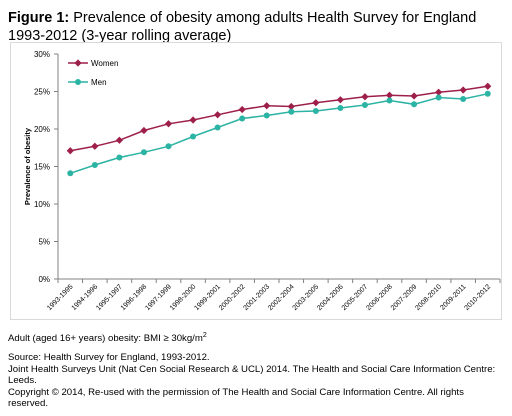 The width and height of the screenshot is (512, 416). What do you see at coordinates (42, 54) in the screenshot?
I see `y-tick-label: 30%` at bounding box center [42, 54].